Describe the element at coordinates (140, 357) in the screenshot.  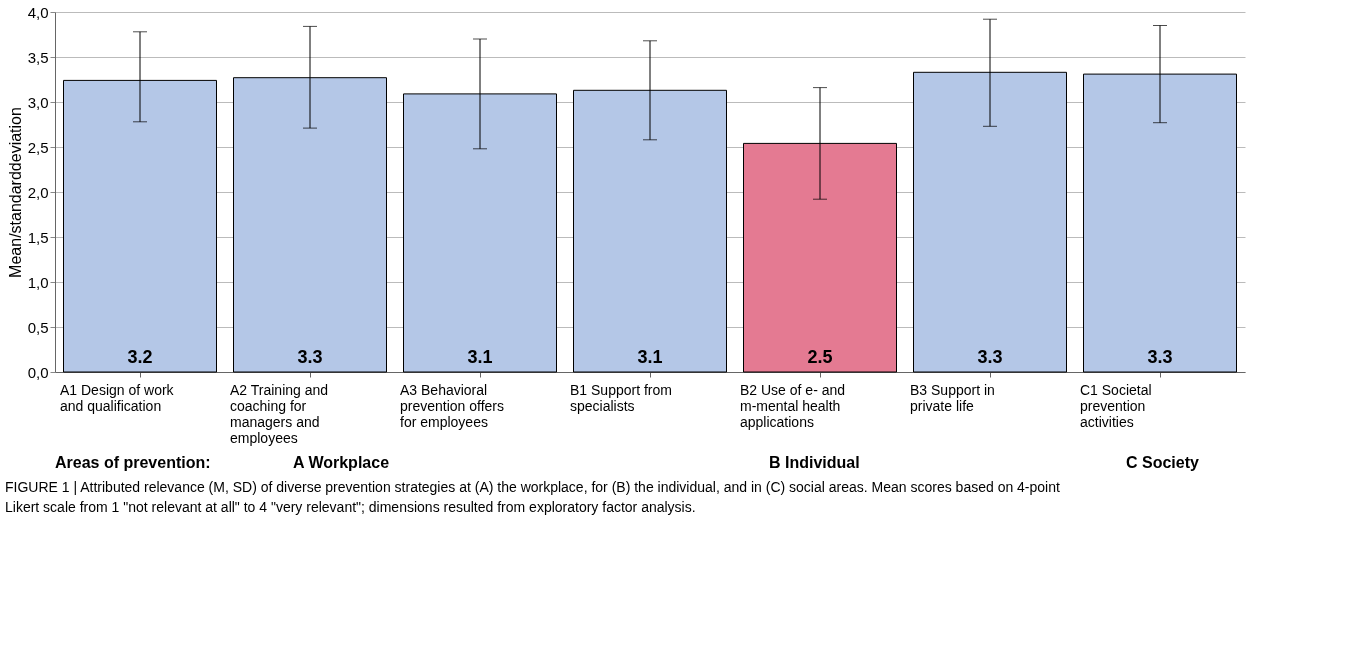
I see `data-label: 3.2` at that location.